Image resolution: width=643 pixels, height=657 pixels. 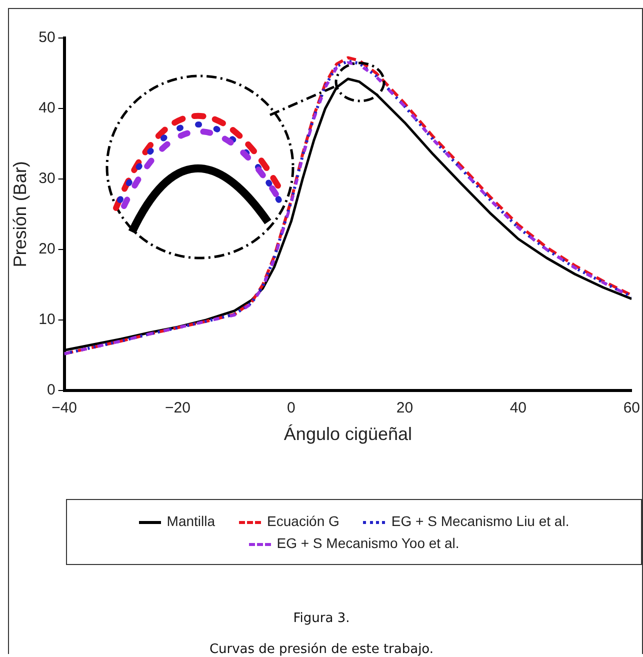 What do you see at coordinates (321, 618) in the screenshot?
I see `text: Figura 3.` at bounding box center [321, 618].